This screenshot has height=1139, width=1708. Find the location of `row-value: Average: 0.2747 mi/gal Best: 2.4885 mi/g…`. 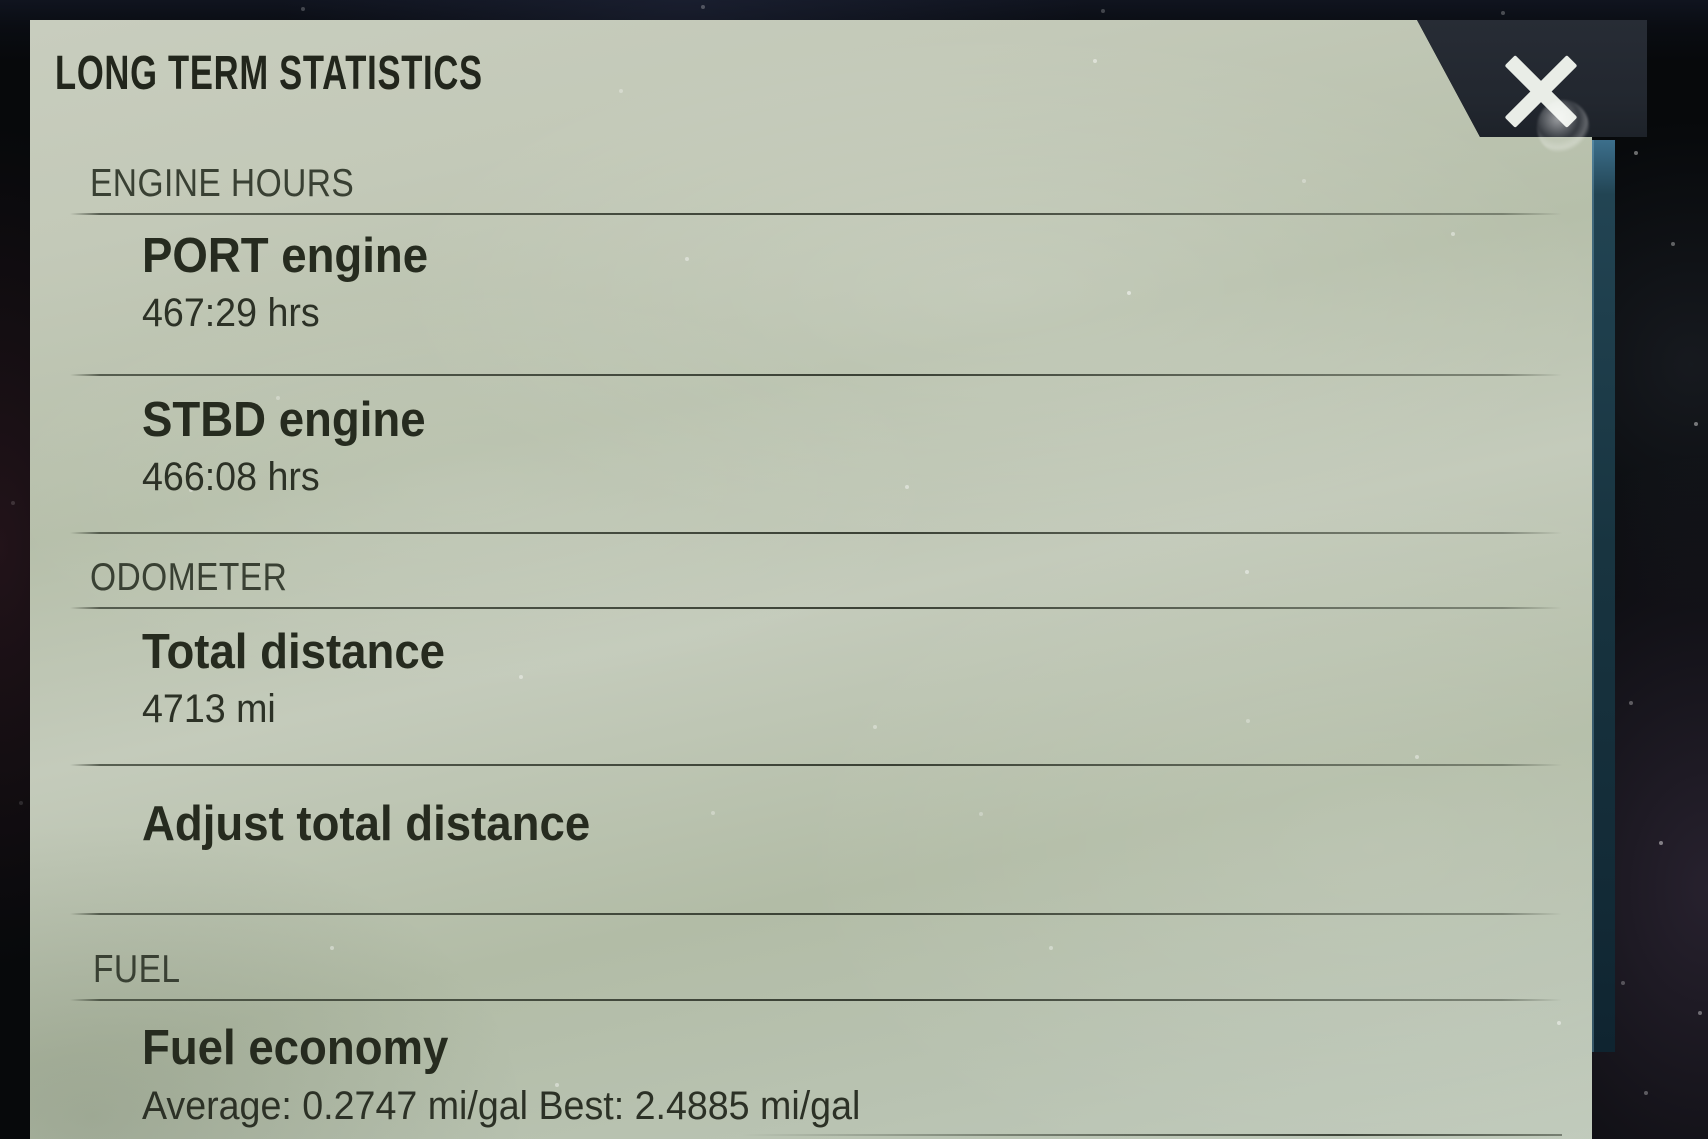

row-value: Average: 0.2747 mi/gal Best: 2.4885 mi/g… is located at coordinates (501, 1106).